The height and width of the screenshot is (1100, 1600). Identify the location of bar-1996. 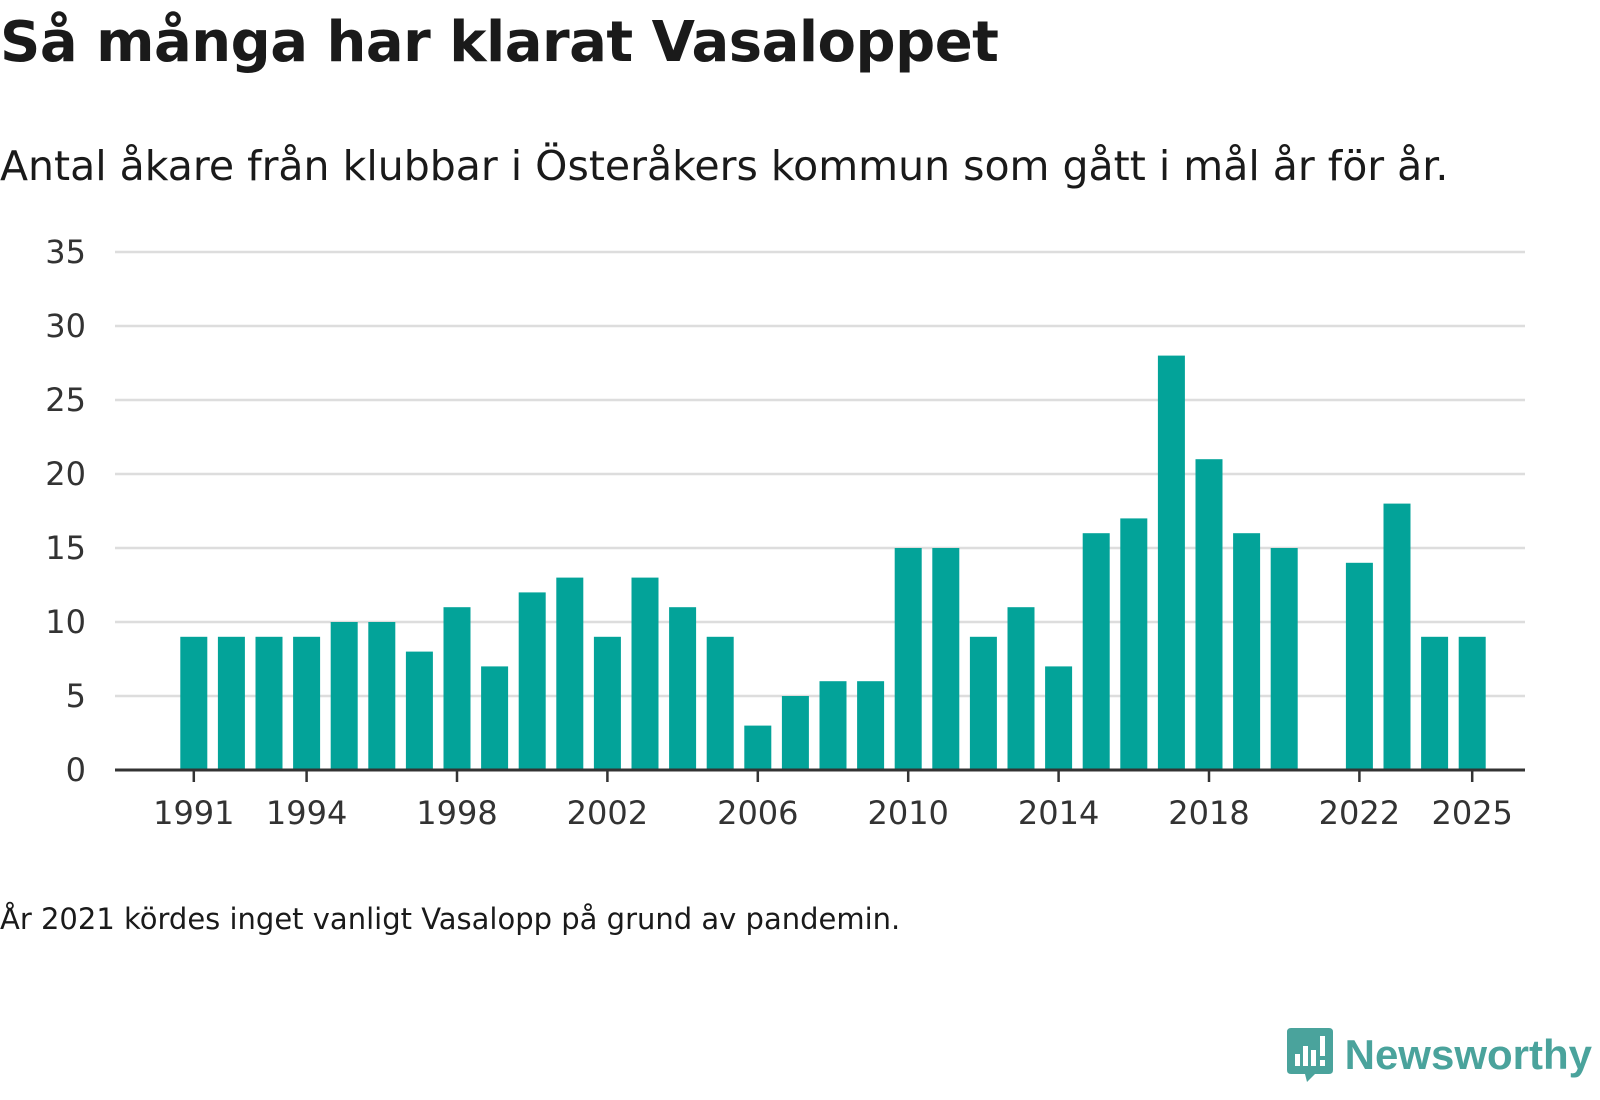
(382, 696).